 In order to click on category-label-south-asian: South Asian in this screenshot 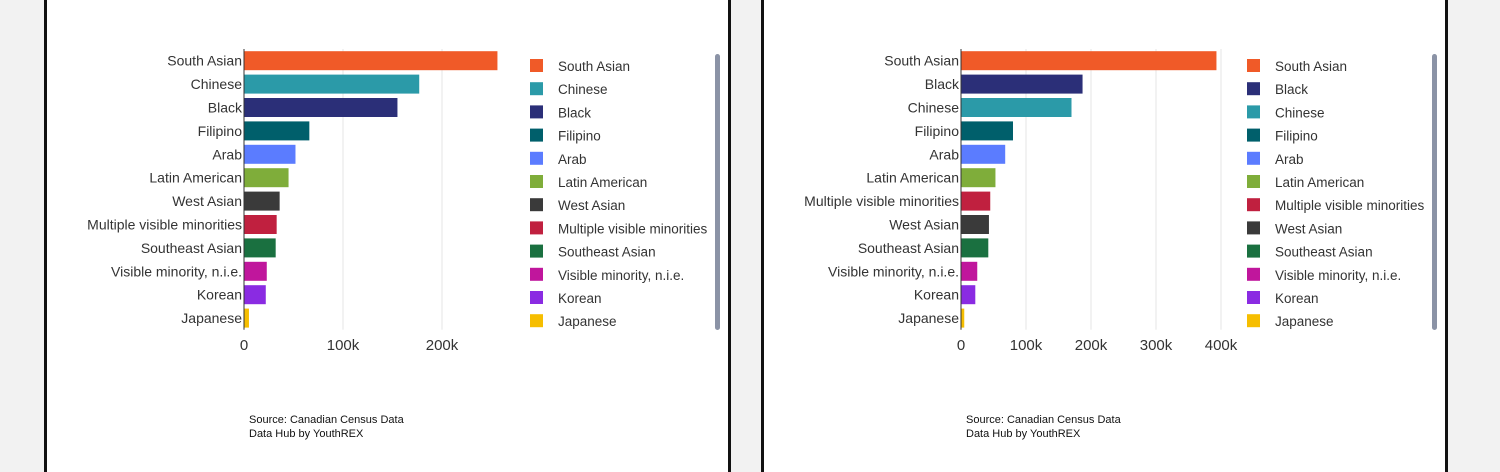, I will do `click(921, 61)`.